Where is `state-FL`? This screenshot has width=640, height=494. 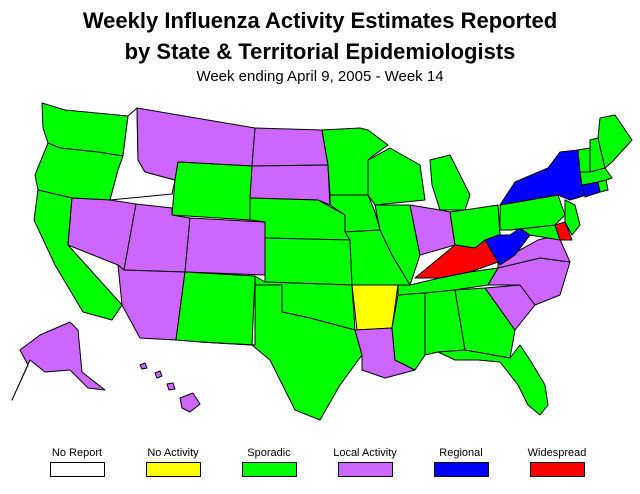 state-FL is located at coordinates (493, 380).